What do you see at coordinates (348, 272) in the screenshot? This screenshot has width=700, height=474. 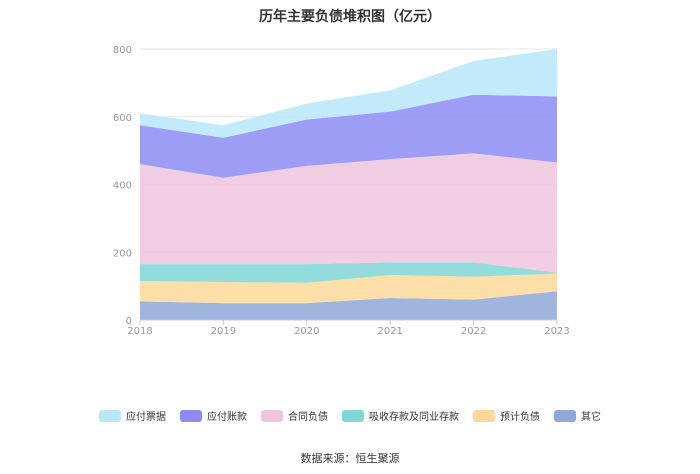 I see `area-吸收存款及同业存款` at bounding box center [348, 272].